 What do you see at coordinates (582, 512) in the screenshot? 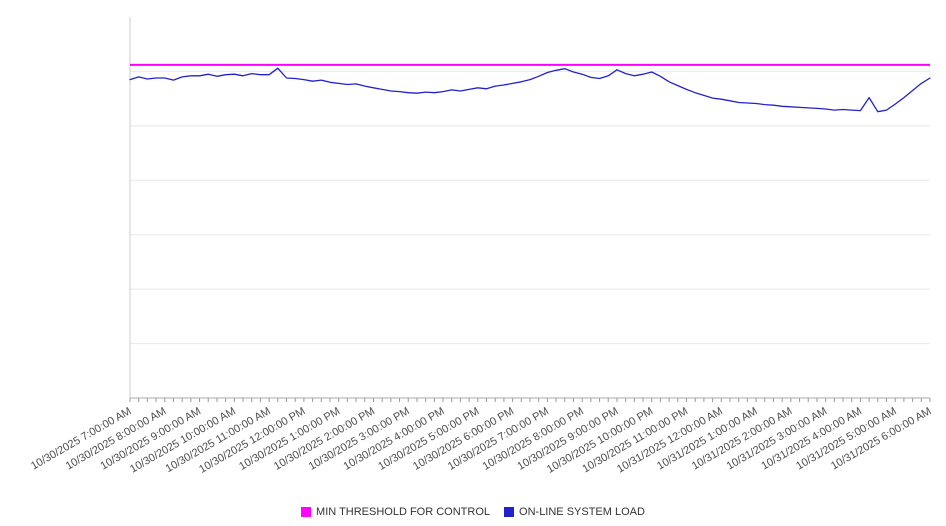
I see `legend-label-system-load: ON-LINE SYSTEM LOAD` at bounding box center [582, 512].